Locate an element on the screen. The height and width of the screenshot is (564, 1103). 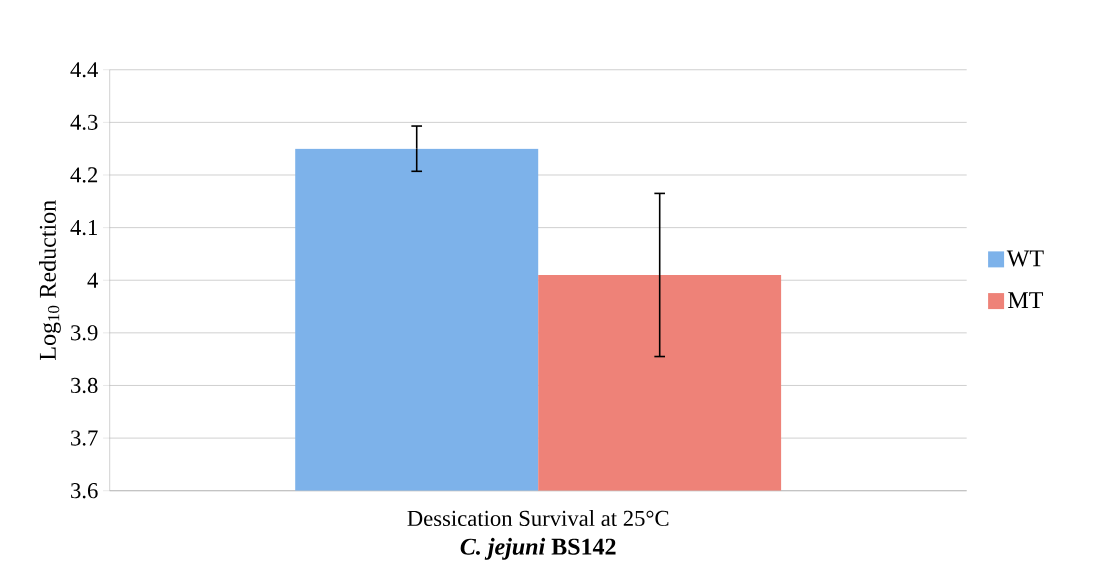
y-tick-label: 4.1 is located at coordinates (83, 227).